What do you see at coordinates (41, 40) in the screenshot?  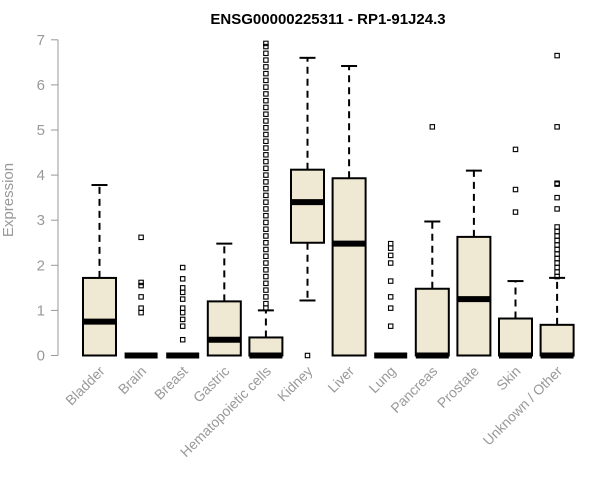 I see `y-tick-label: 7` at bounding box center [41, 40].